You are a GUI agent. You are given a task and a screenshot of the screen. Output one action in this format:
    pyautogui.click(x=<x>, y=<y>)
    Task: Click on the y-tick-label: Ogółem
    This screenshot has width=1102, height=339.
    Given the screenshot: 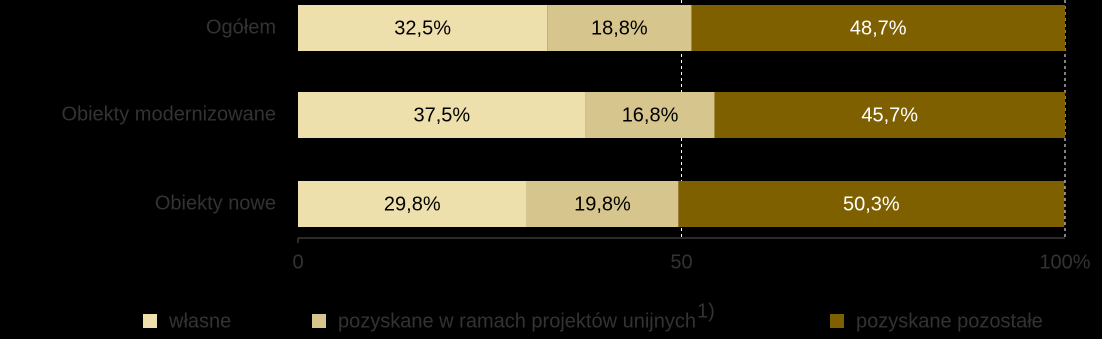 What is the action you would take?
    pyautogui.click(x=241, y=27)
    